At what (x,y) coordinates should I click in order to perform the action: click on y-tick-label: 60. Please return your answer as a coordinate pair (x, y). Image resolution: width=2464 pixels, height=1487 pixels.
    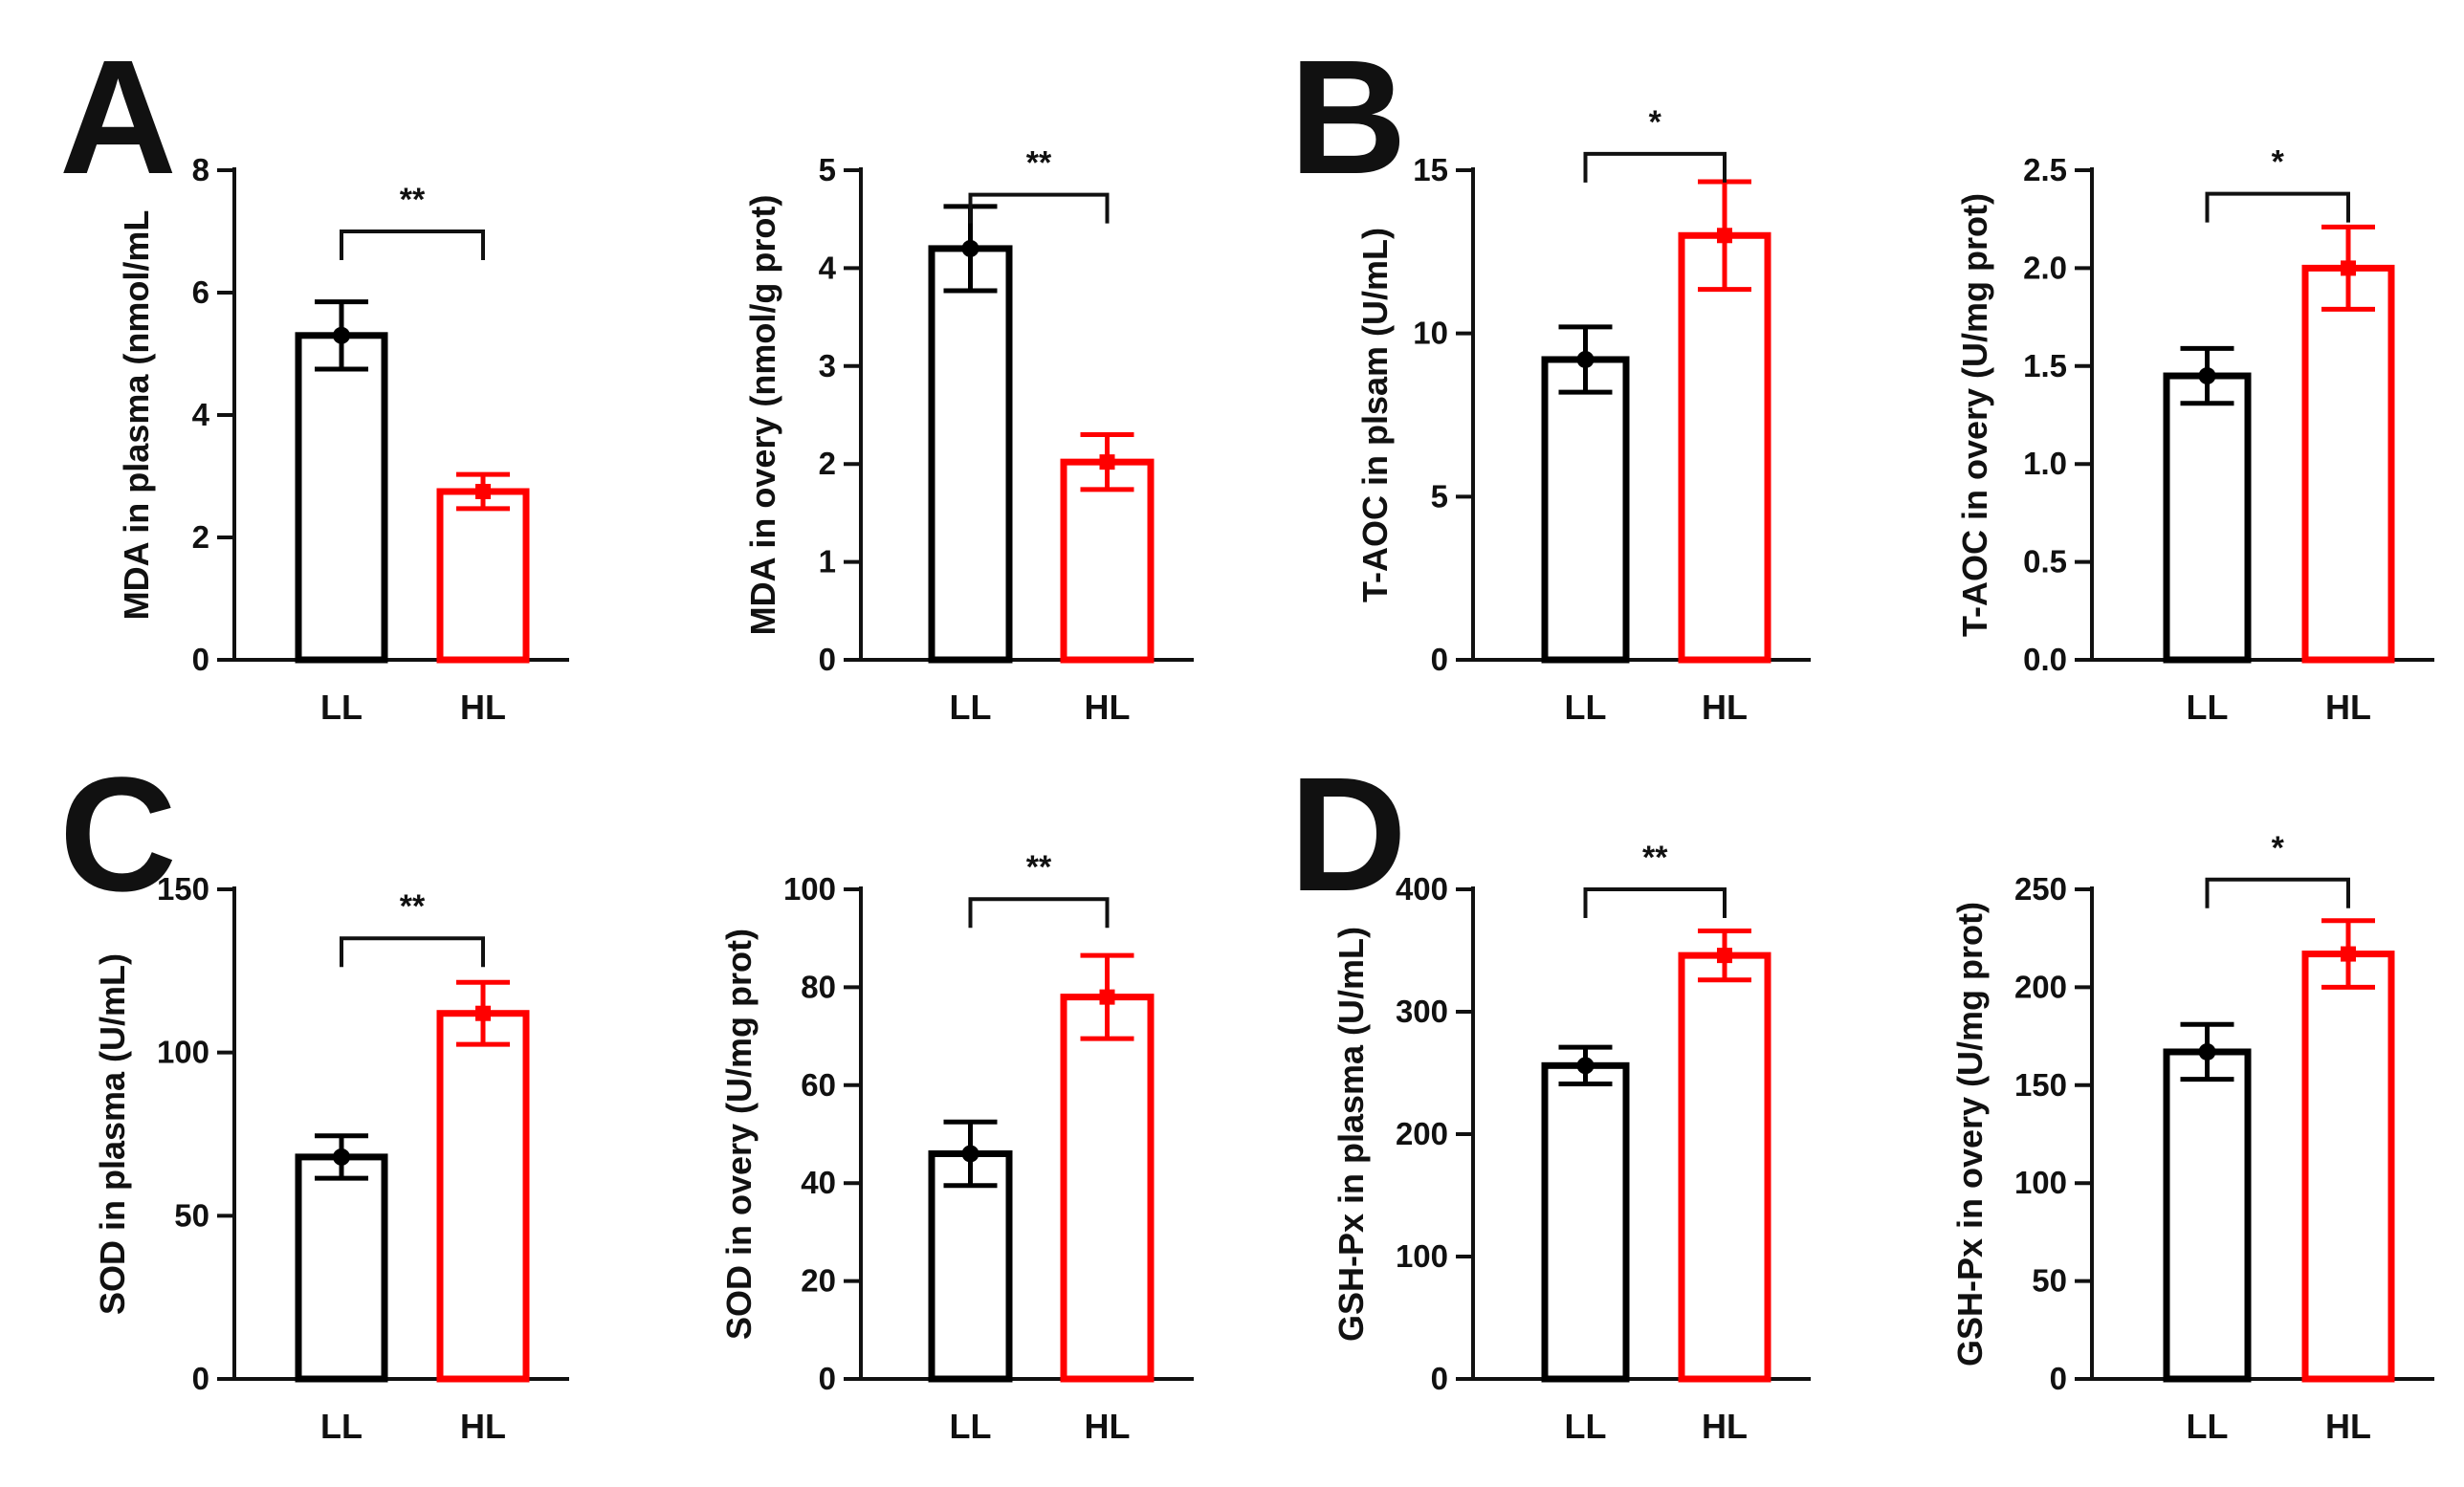
    Looking at the image, I should click on (818, 1085).